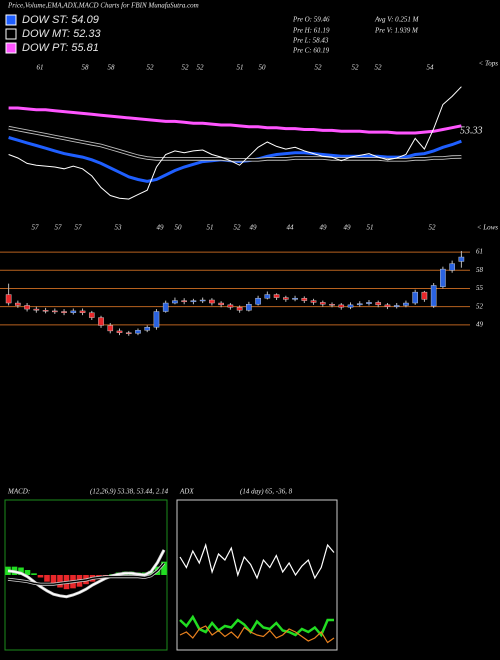 This screenshot has height=660, width=500. I want to click on panel-subtitle: (12,26,9) 53.38, 53.44, 2.14, so click(129, 492).